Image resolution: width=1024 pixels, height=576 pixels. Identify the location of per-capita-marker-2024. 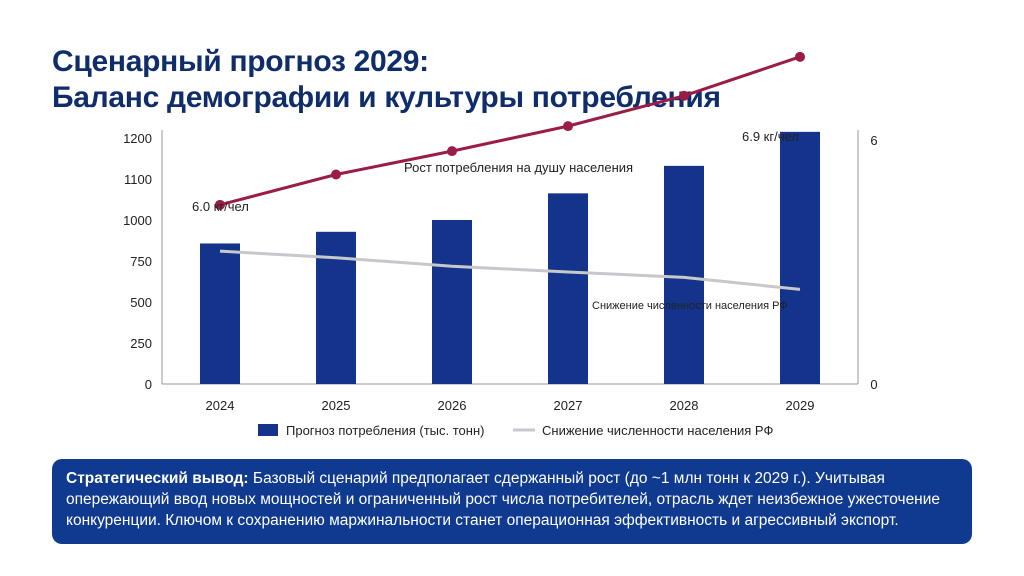
(220, 204).